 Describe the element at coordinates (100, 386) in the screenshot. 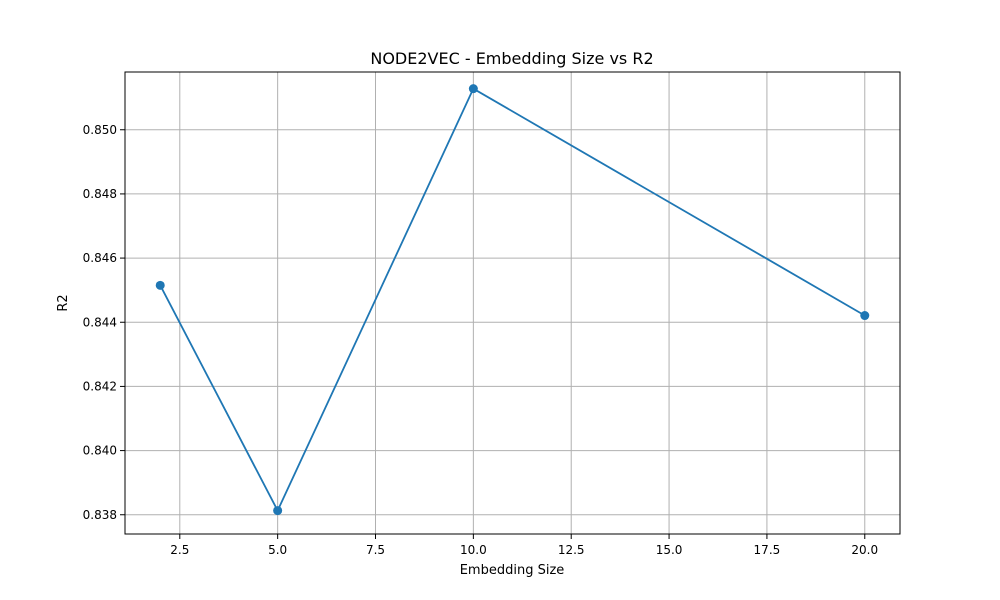

I see `y-tick-label: 0.842` at that location.